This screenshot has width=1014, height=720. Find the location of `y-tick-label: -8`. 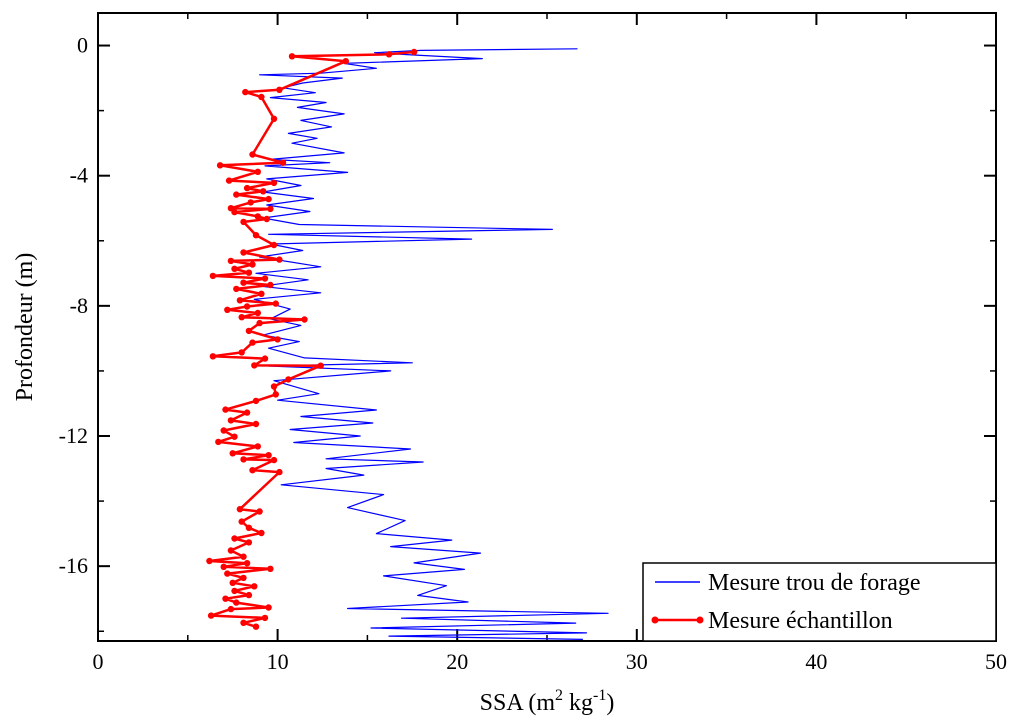

y-tick-label: -8 is located at coordinates (79, 305).